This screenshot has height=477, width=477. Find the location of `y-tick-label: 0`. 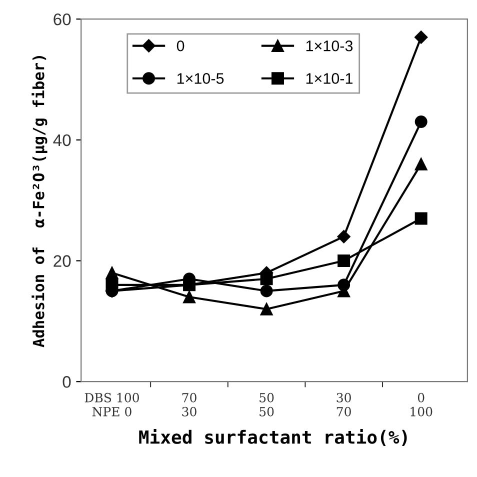

y-tick-label: 0 is located at coordinates (66, 382).